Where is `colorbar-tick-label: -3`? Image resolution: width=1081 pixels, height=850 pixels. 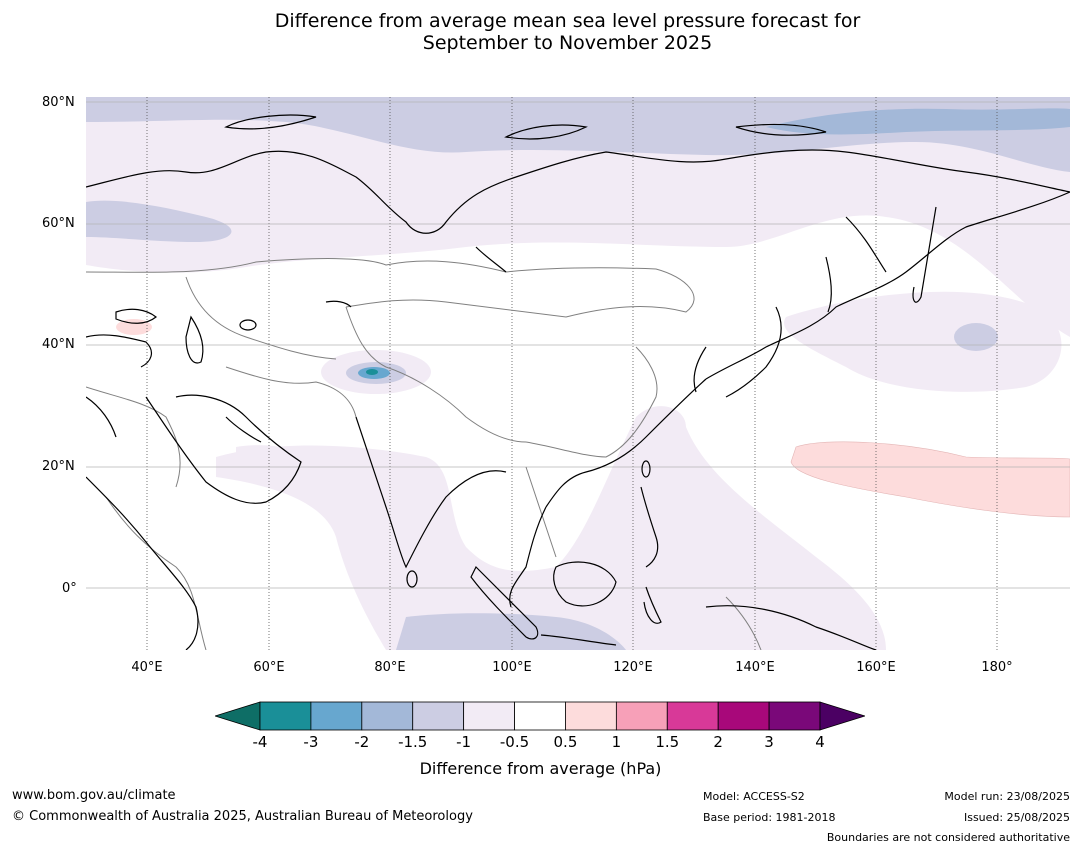 colorbar-tick-label: -3 is located at coordinates (311, 742).